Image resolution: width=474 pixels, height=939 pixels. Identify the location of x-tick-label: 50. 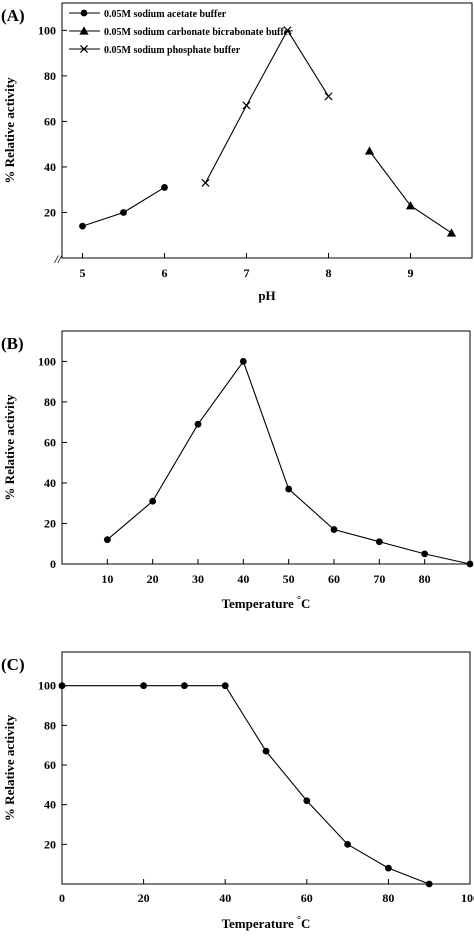
(289, 579).